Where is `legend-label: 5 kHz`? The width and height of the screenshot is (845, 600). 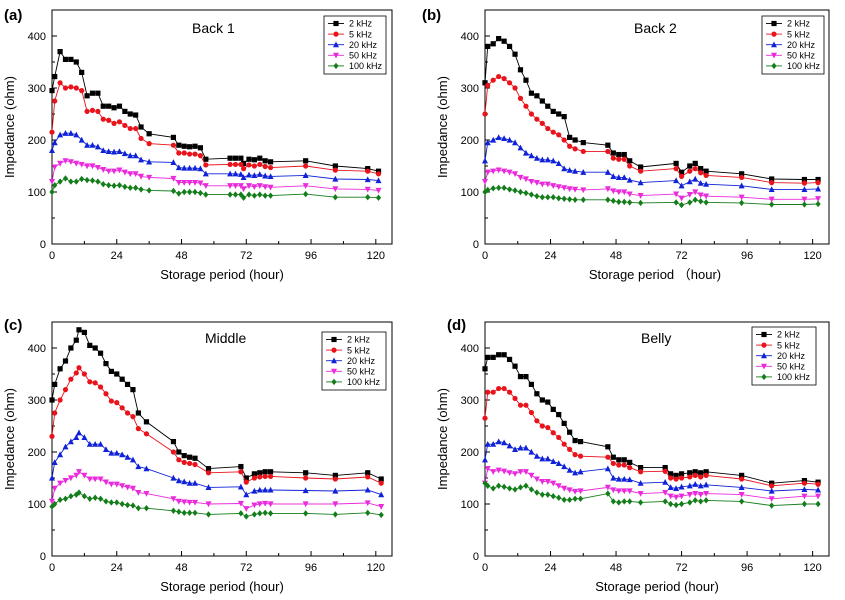 legend-label: 5 kHz is located at coordinates (359, 350).